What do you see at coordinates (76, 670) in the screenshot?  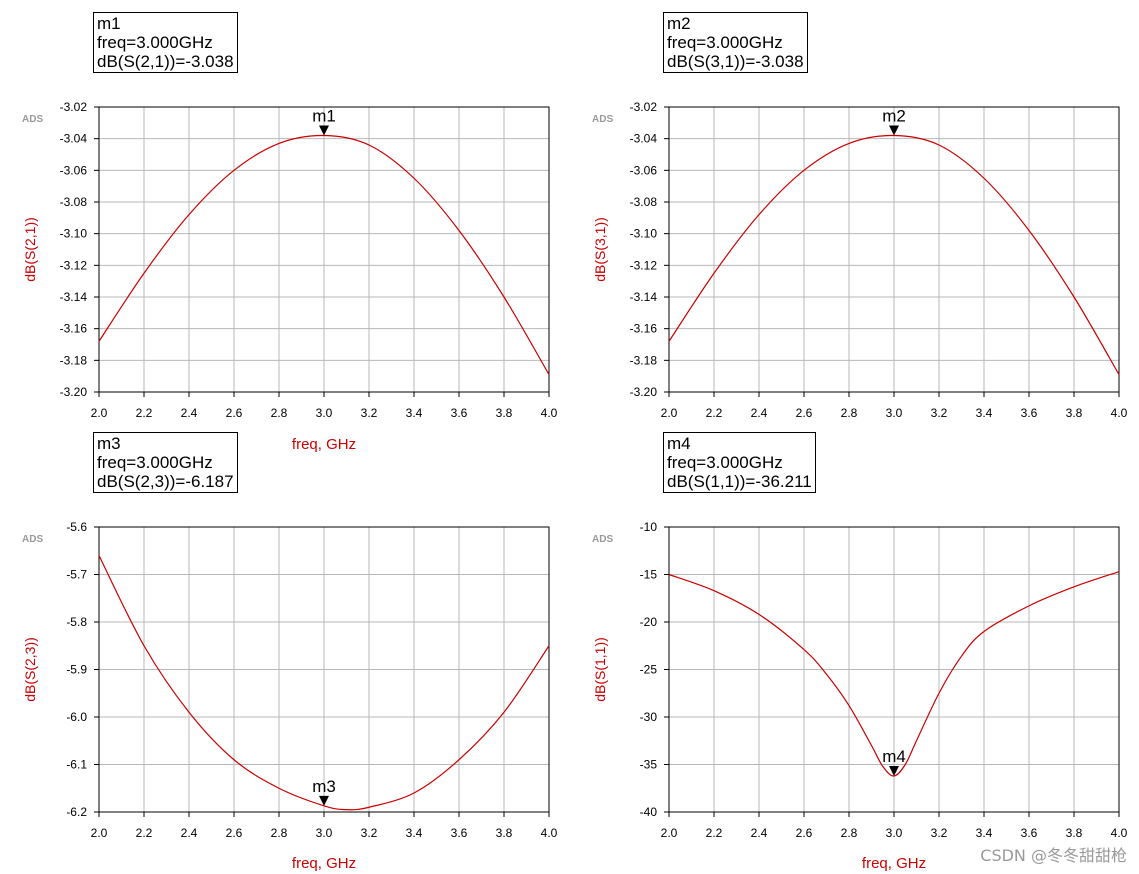 I see `y-tick-label: -5.9` at bounding box center [76, 670].